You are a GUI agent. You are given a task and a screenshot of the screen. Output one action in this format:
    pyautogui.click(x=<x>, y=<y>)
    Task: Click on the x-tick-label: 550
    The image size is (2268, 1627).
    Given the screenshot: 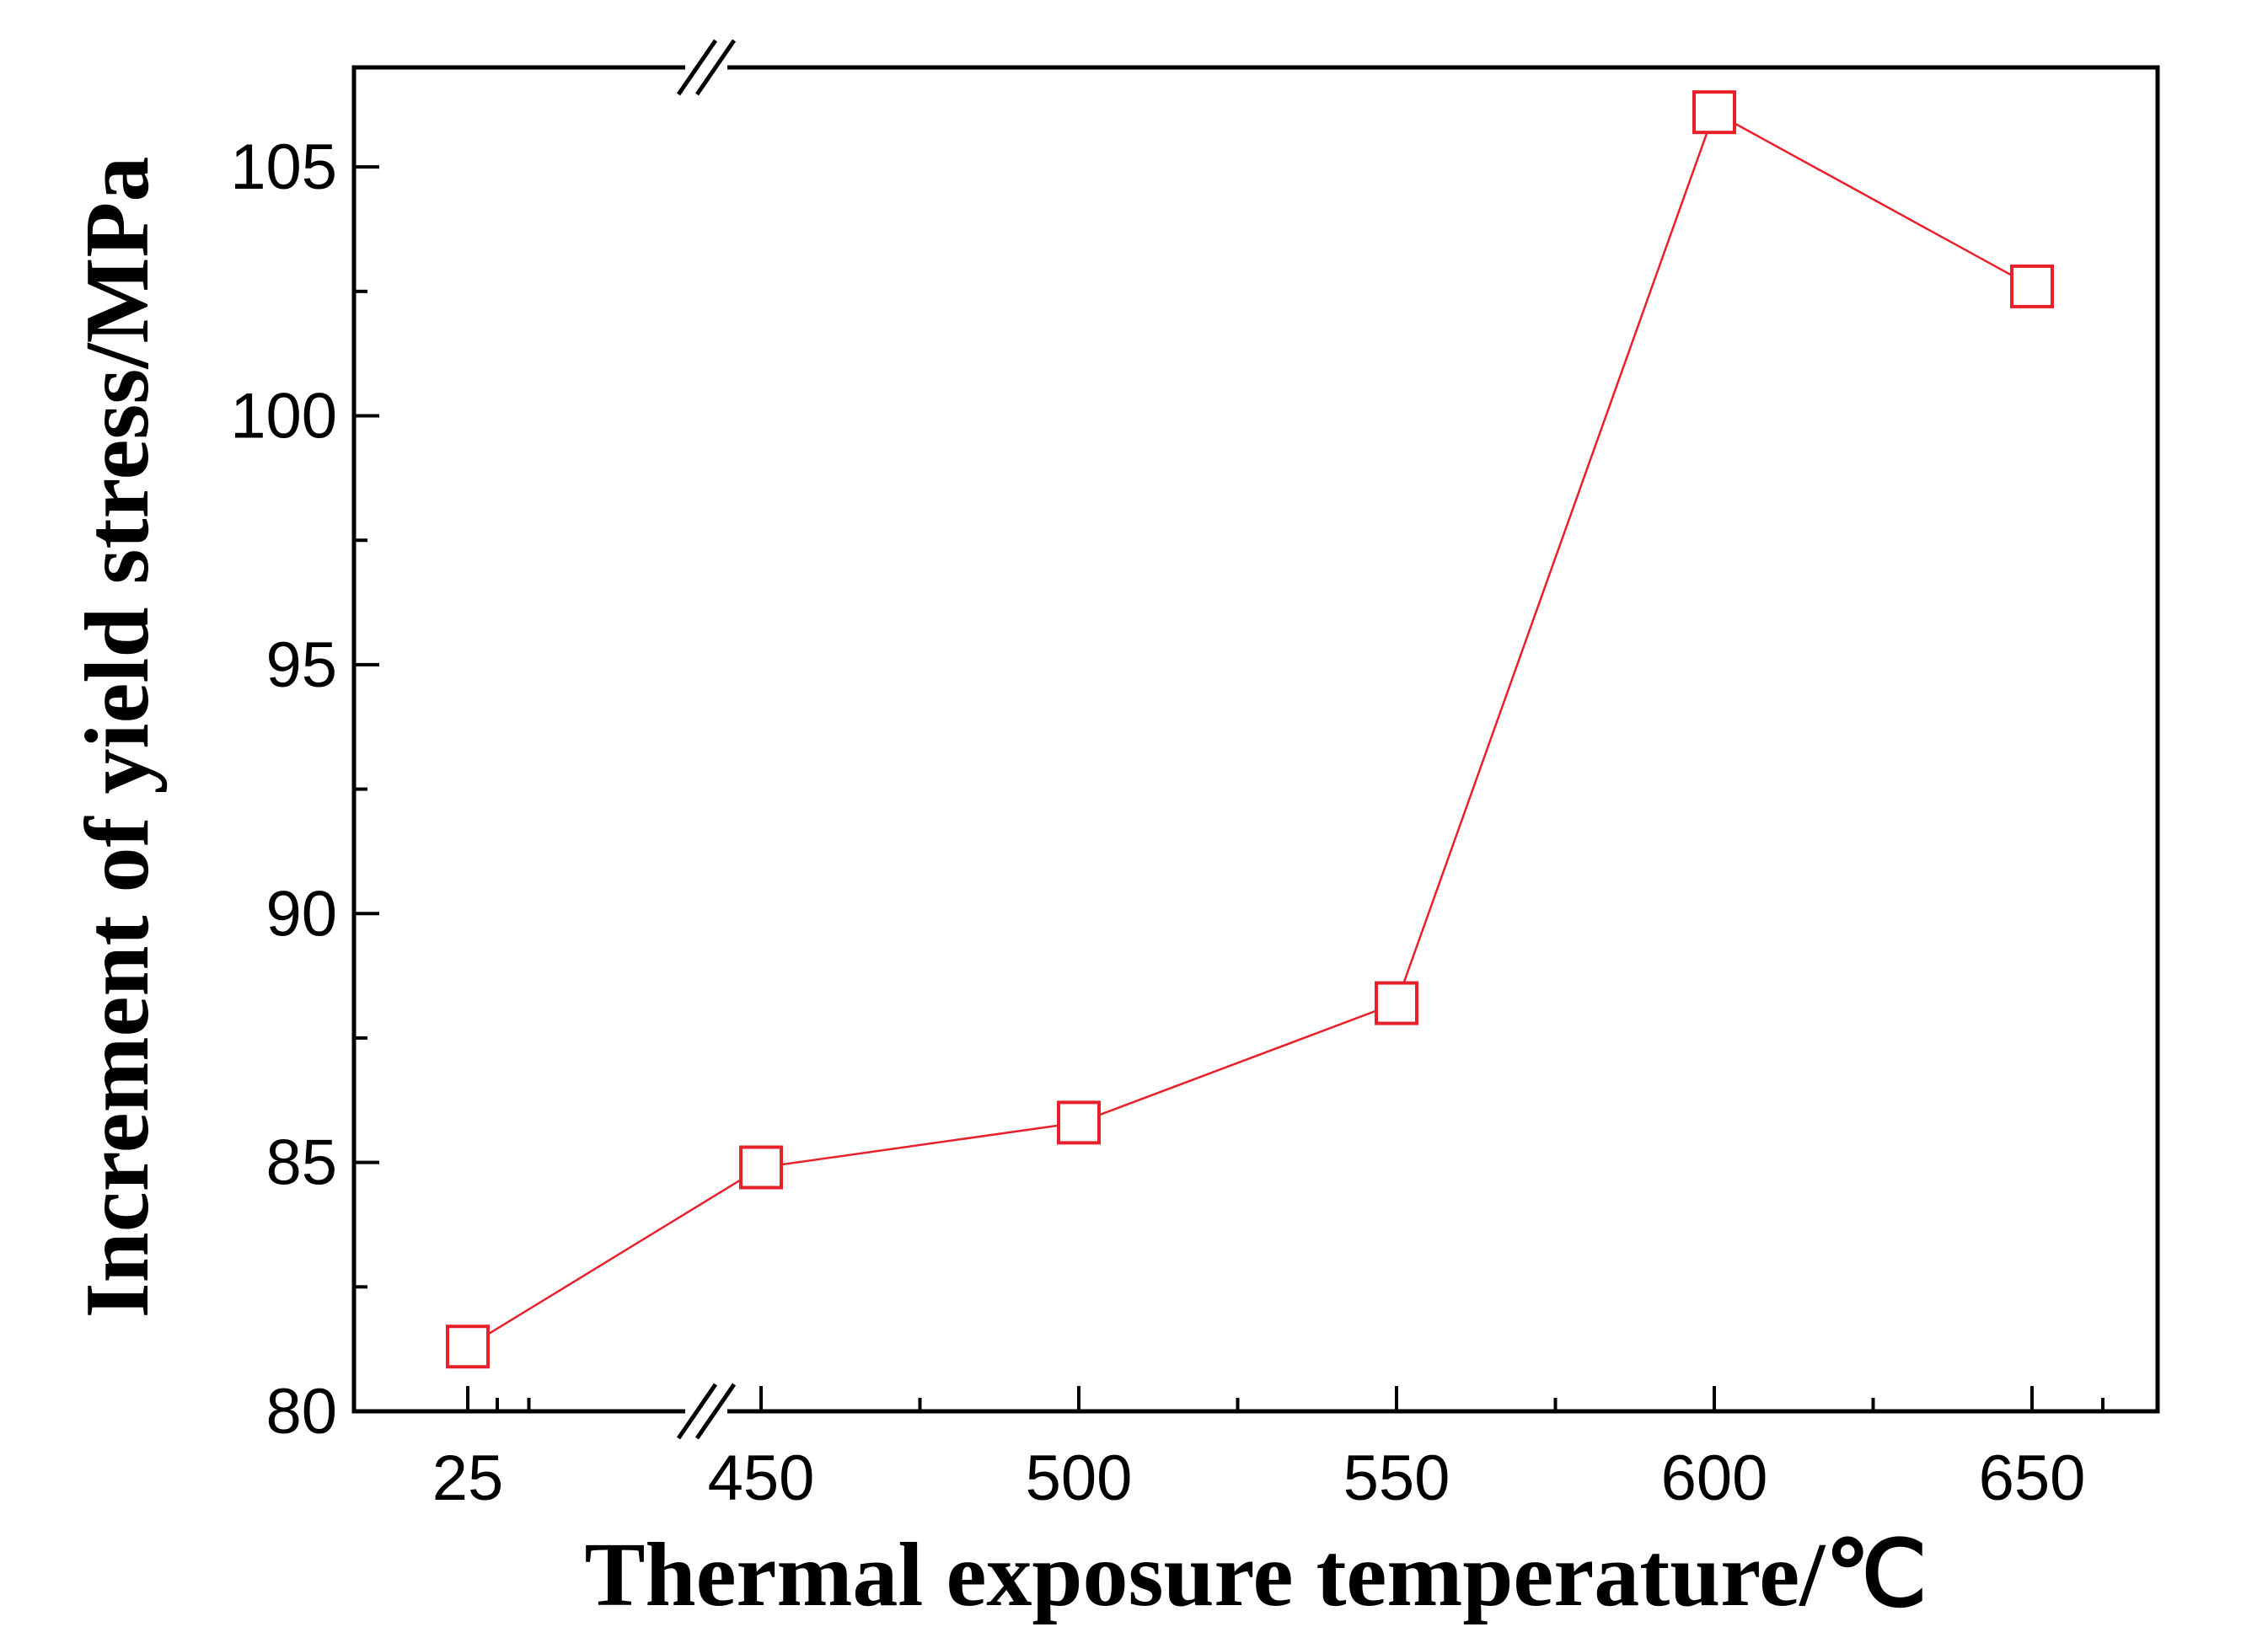 What is the action you would take?
    pyautogui.click(x=1396, y=1478)
    